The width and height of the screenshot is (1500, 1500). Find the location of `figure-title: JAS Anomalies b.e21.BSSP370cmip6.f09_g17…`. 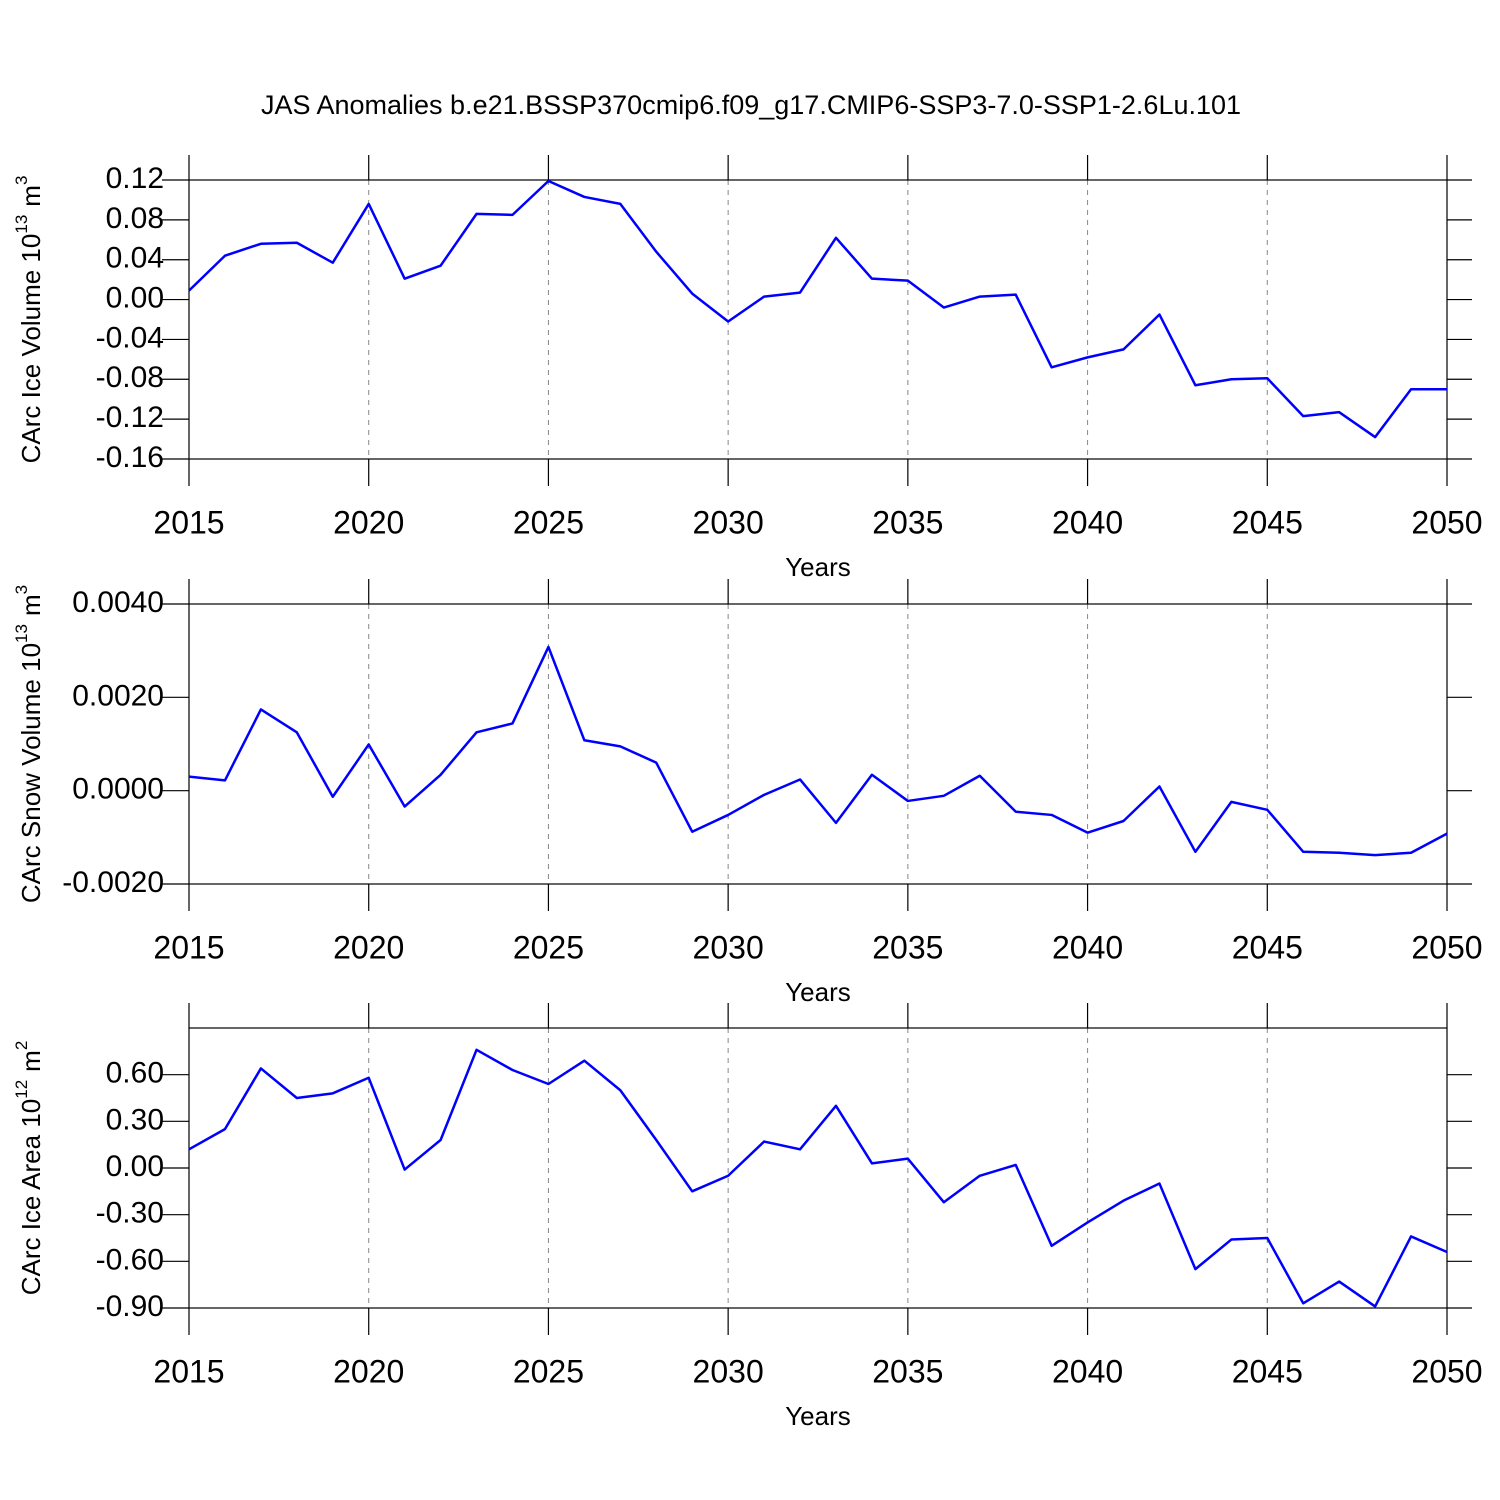

figure-title: JAS Anomalies b.e21.BSSP370cmip6.f09_g17… is located at coordinates (751, 105).